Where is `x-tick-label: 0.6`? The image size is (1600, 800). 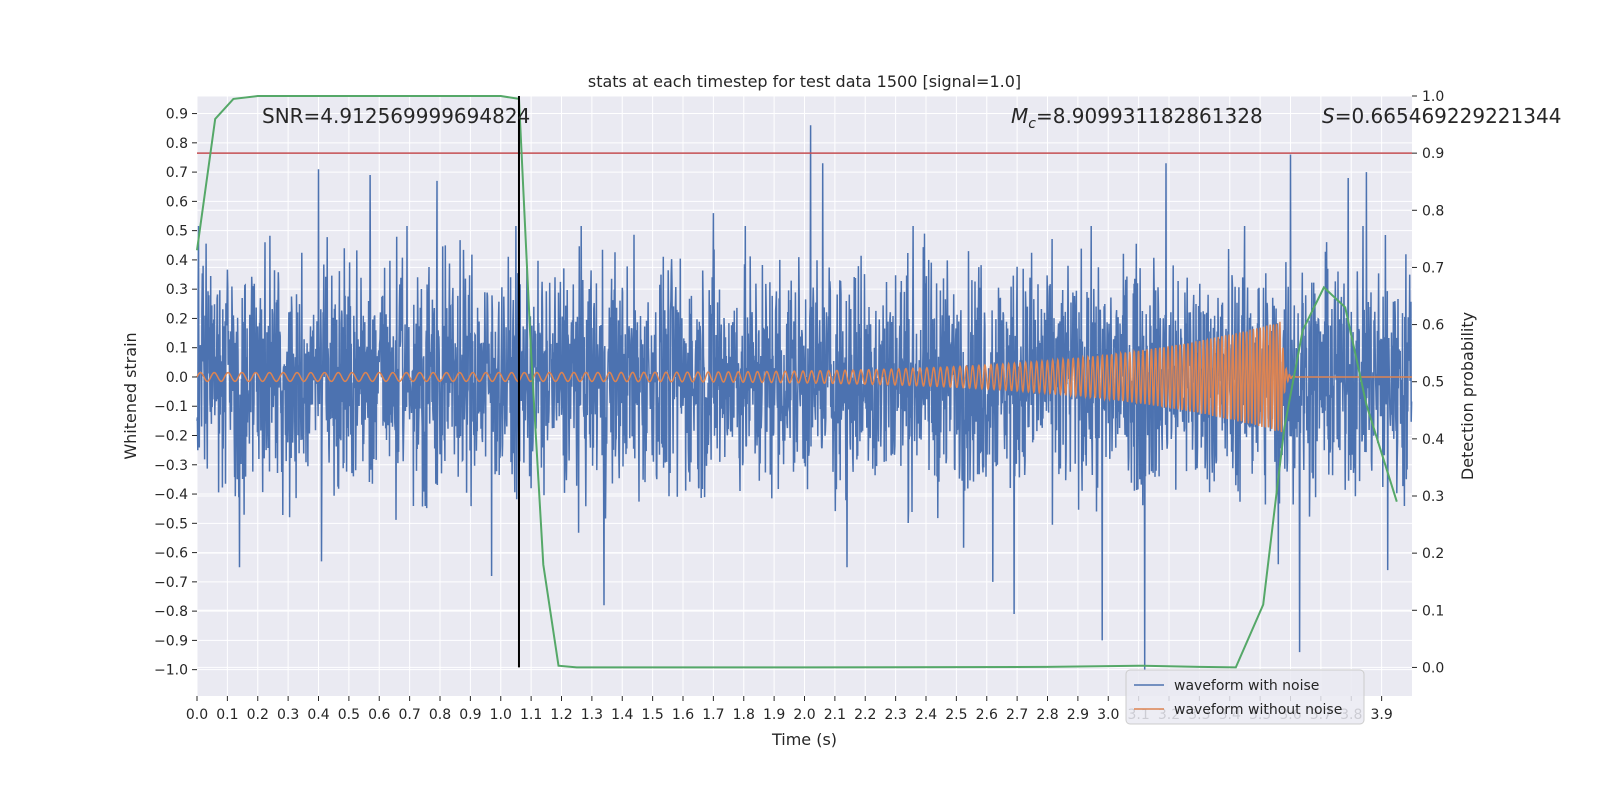
x-tick-label: 0.6 is located at coordinates (379, 715).